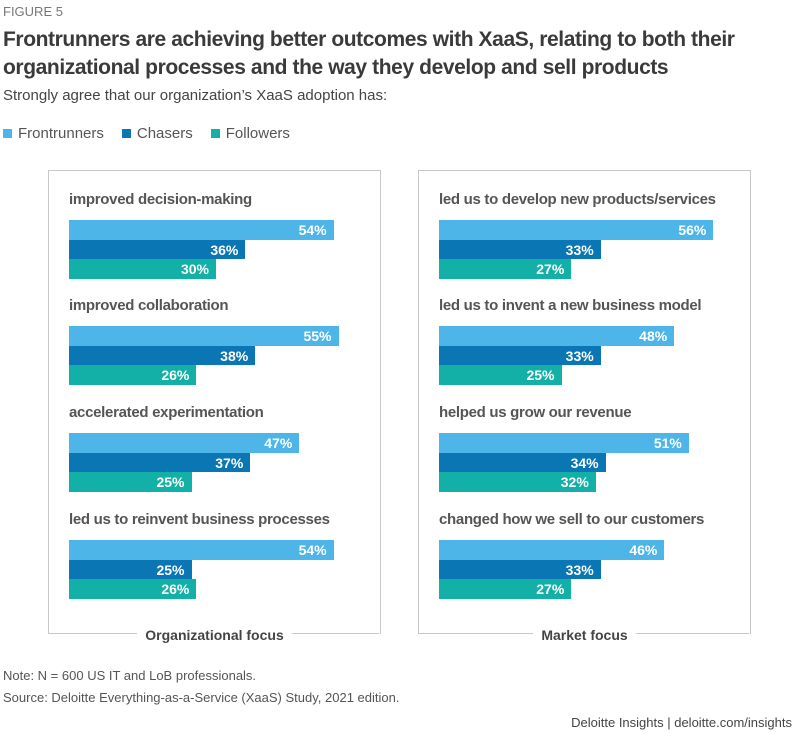 This screenshot has height=734, width=800. I want to click on category-label: led us to reinvent business processes, so click(199, 519).